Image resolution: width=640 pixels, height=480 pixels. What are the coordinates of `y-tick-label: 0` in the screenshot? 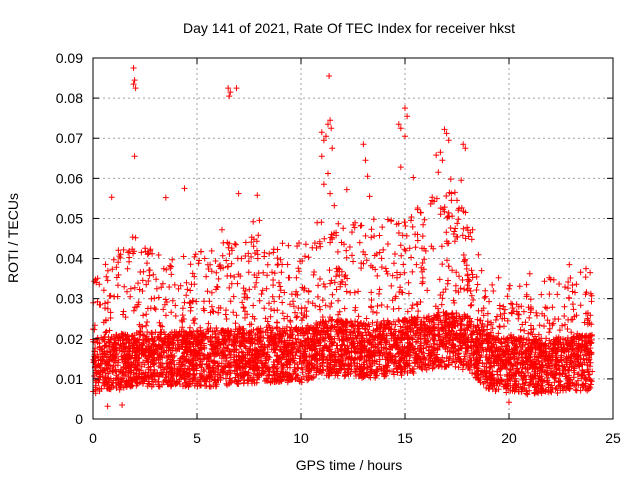 It's located at (79, 419).